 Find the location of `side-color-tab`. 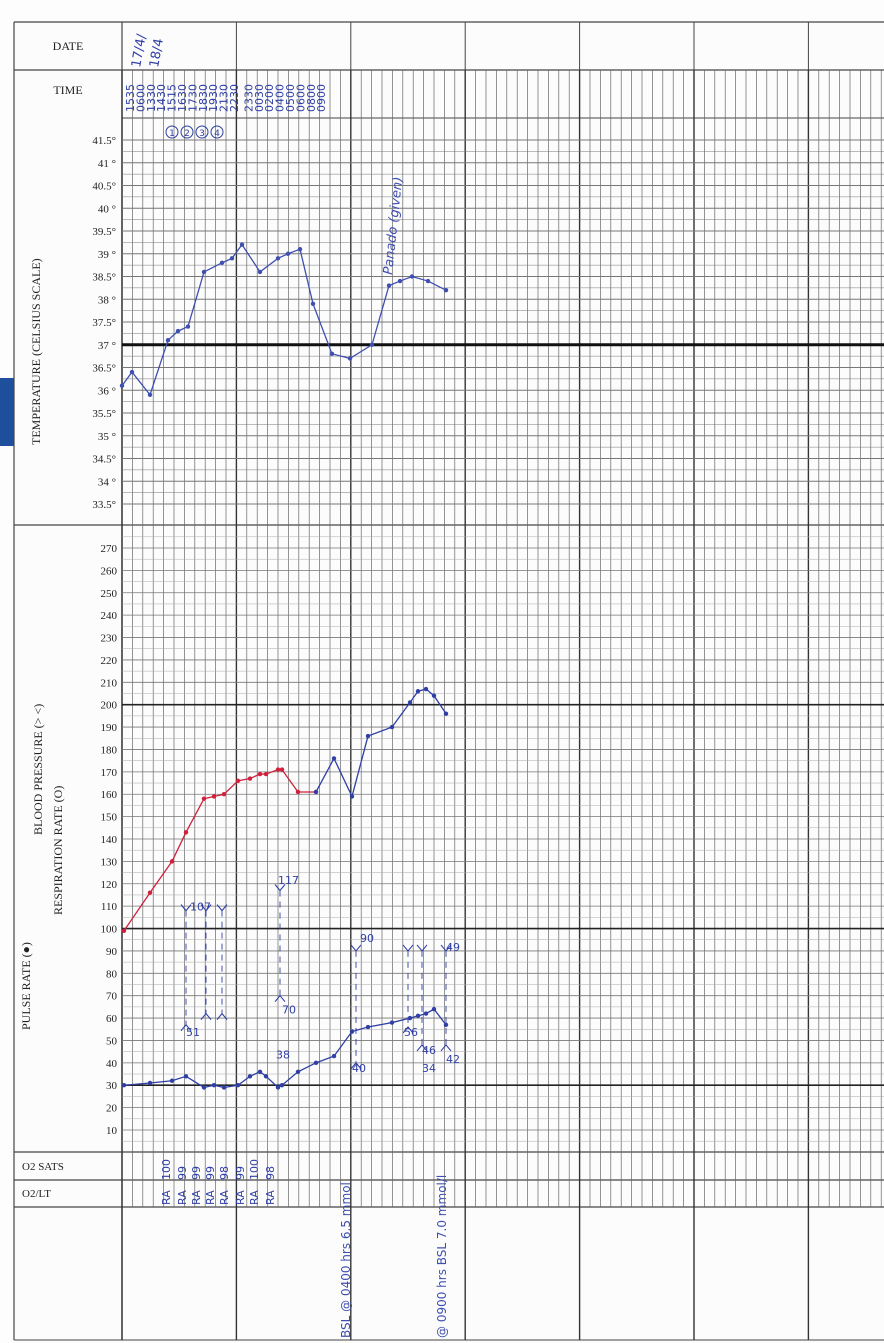

side-color-tab is located at coordinates (7, 412).